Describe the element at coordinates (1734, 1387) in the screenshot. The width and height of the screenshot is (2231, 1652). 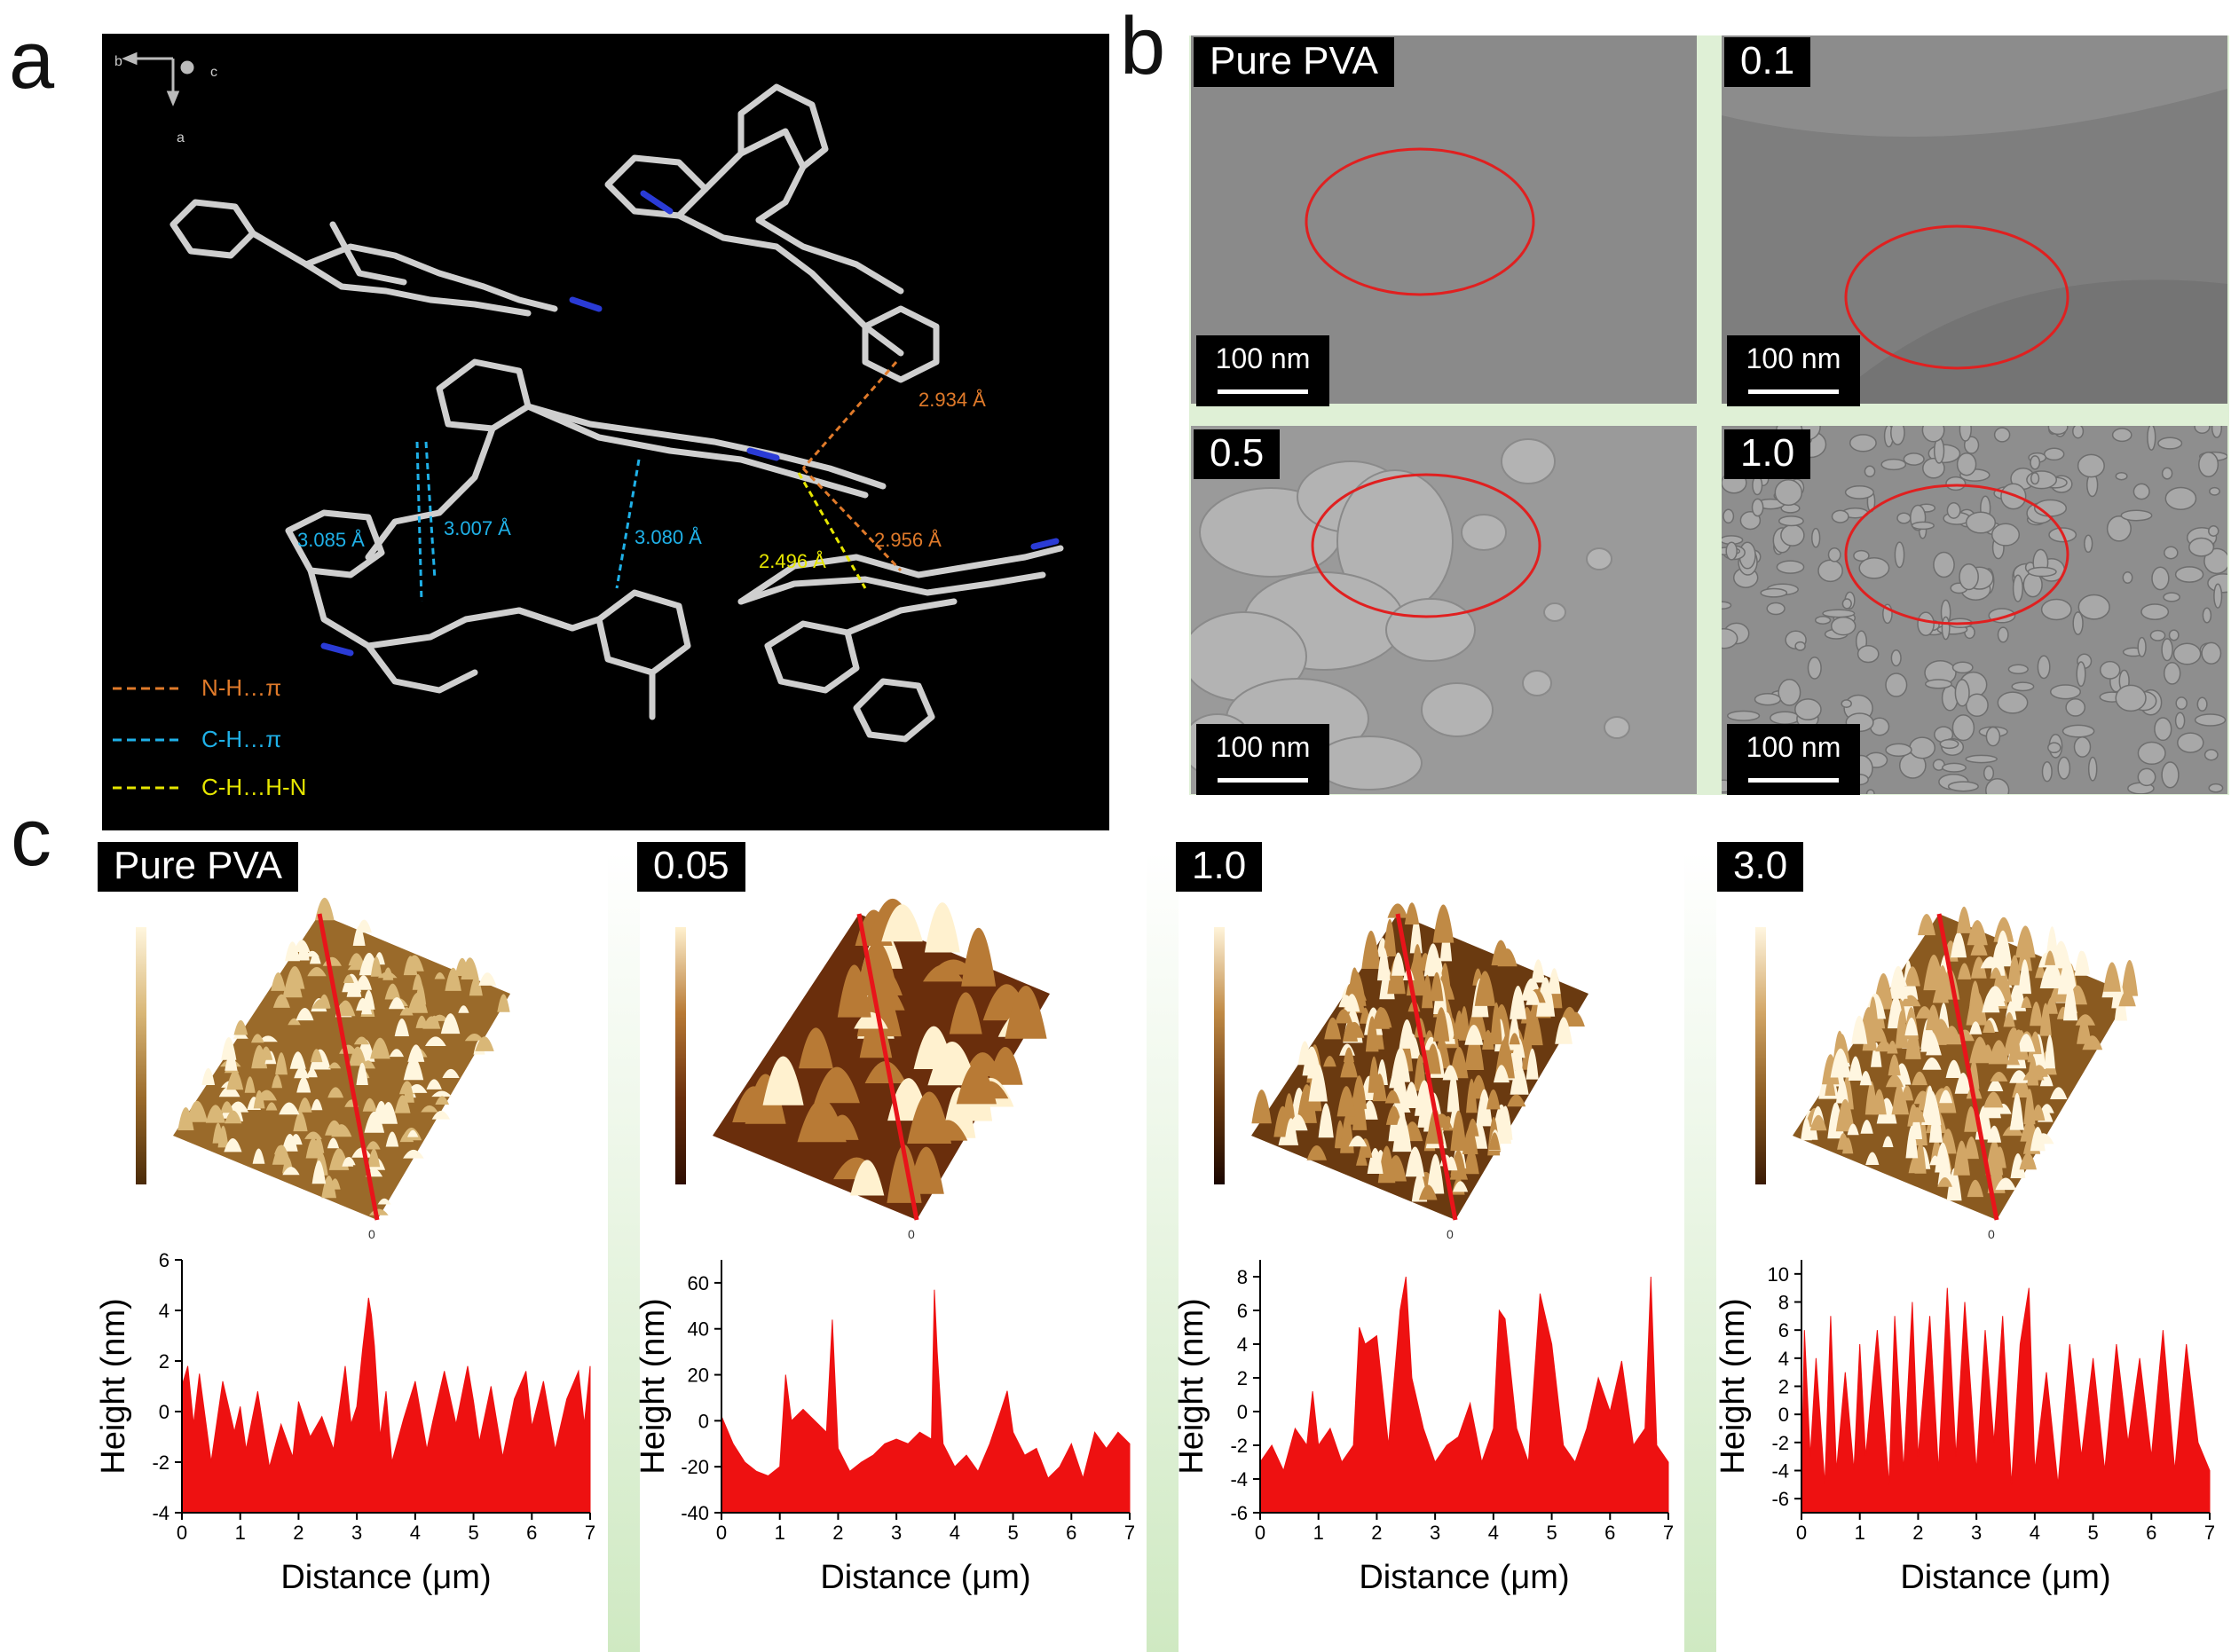
I see `y-axis-label: Height (nm)` at that location.